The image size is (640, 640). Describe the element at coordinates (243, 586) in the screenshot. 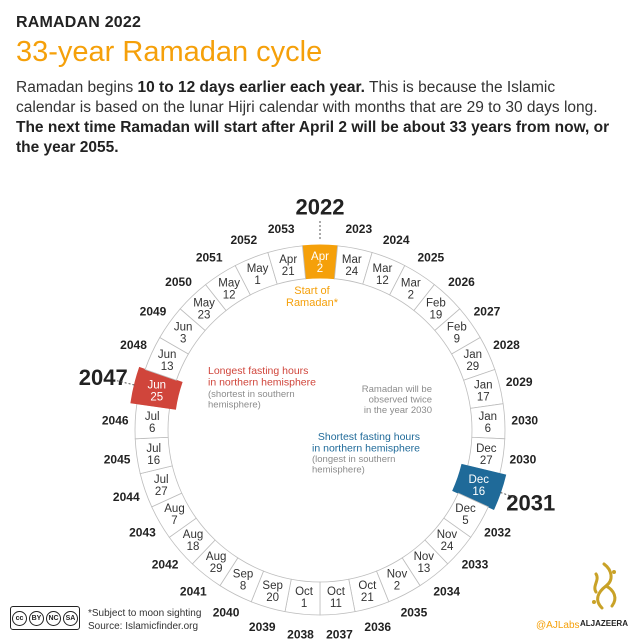

I see `cycle-date-line: 8` at that location.